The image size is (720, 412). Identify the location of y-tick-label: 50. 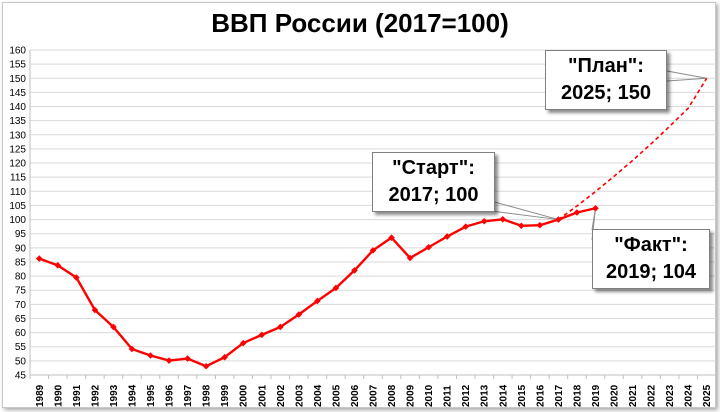
(21, 361).